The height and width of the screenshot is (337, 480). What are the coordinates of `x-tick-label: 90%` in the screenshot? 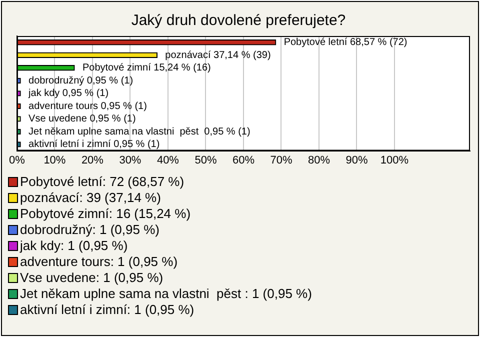 It's located at (357, 160).